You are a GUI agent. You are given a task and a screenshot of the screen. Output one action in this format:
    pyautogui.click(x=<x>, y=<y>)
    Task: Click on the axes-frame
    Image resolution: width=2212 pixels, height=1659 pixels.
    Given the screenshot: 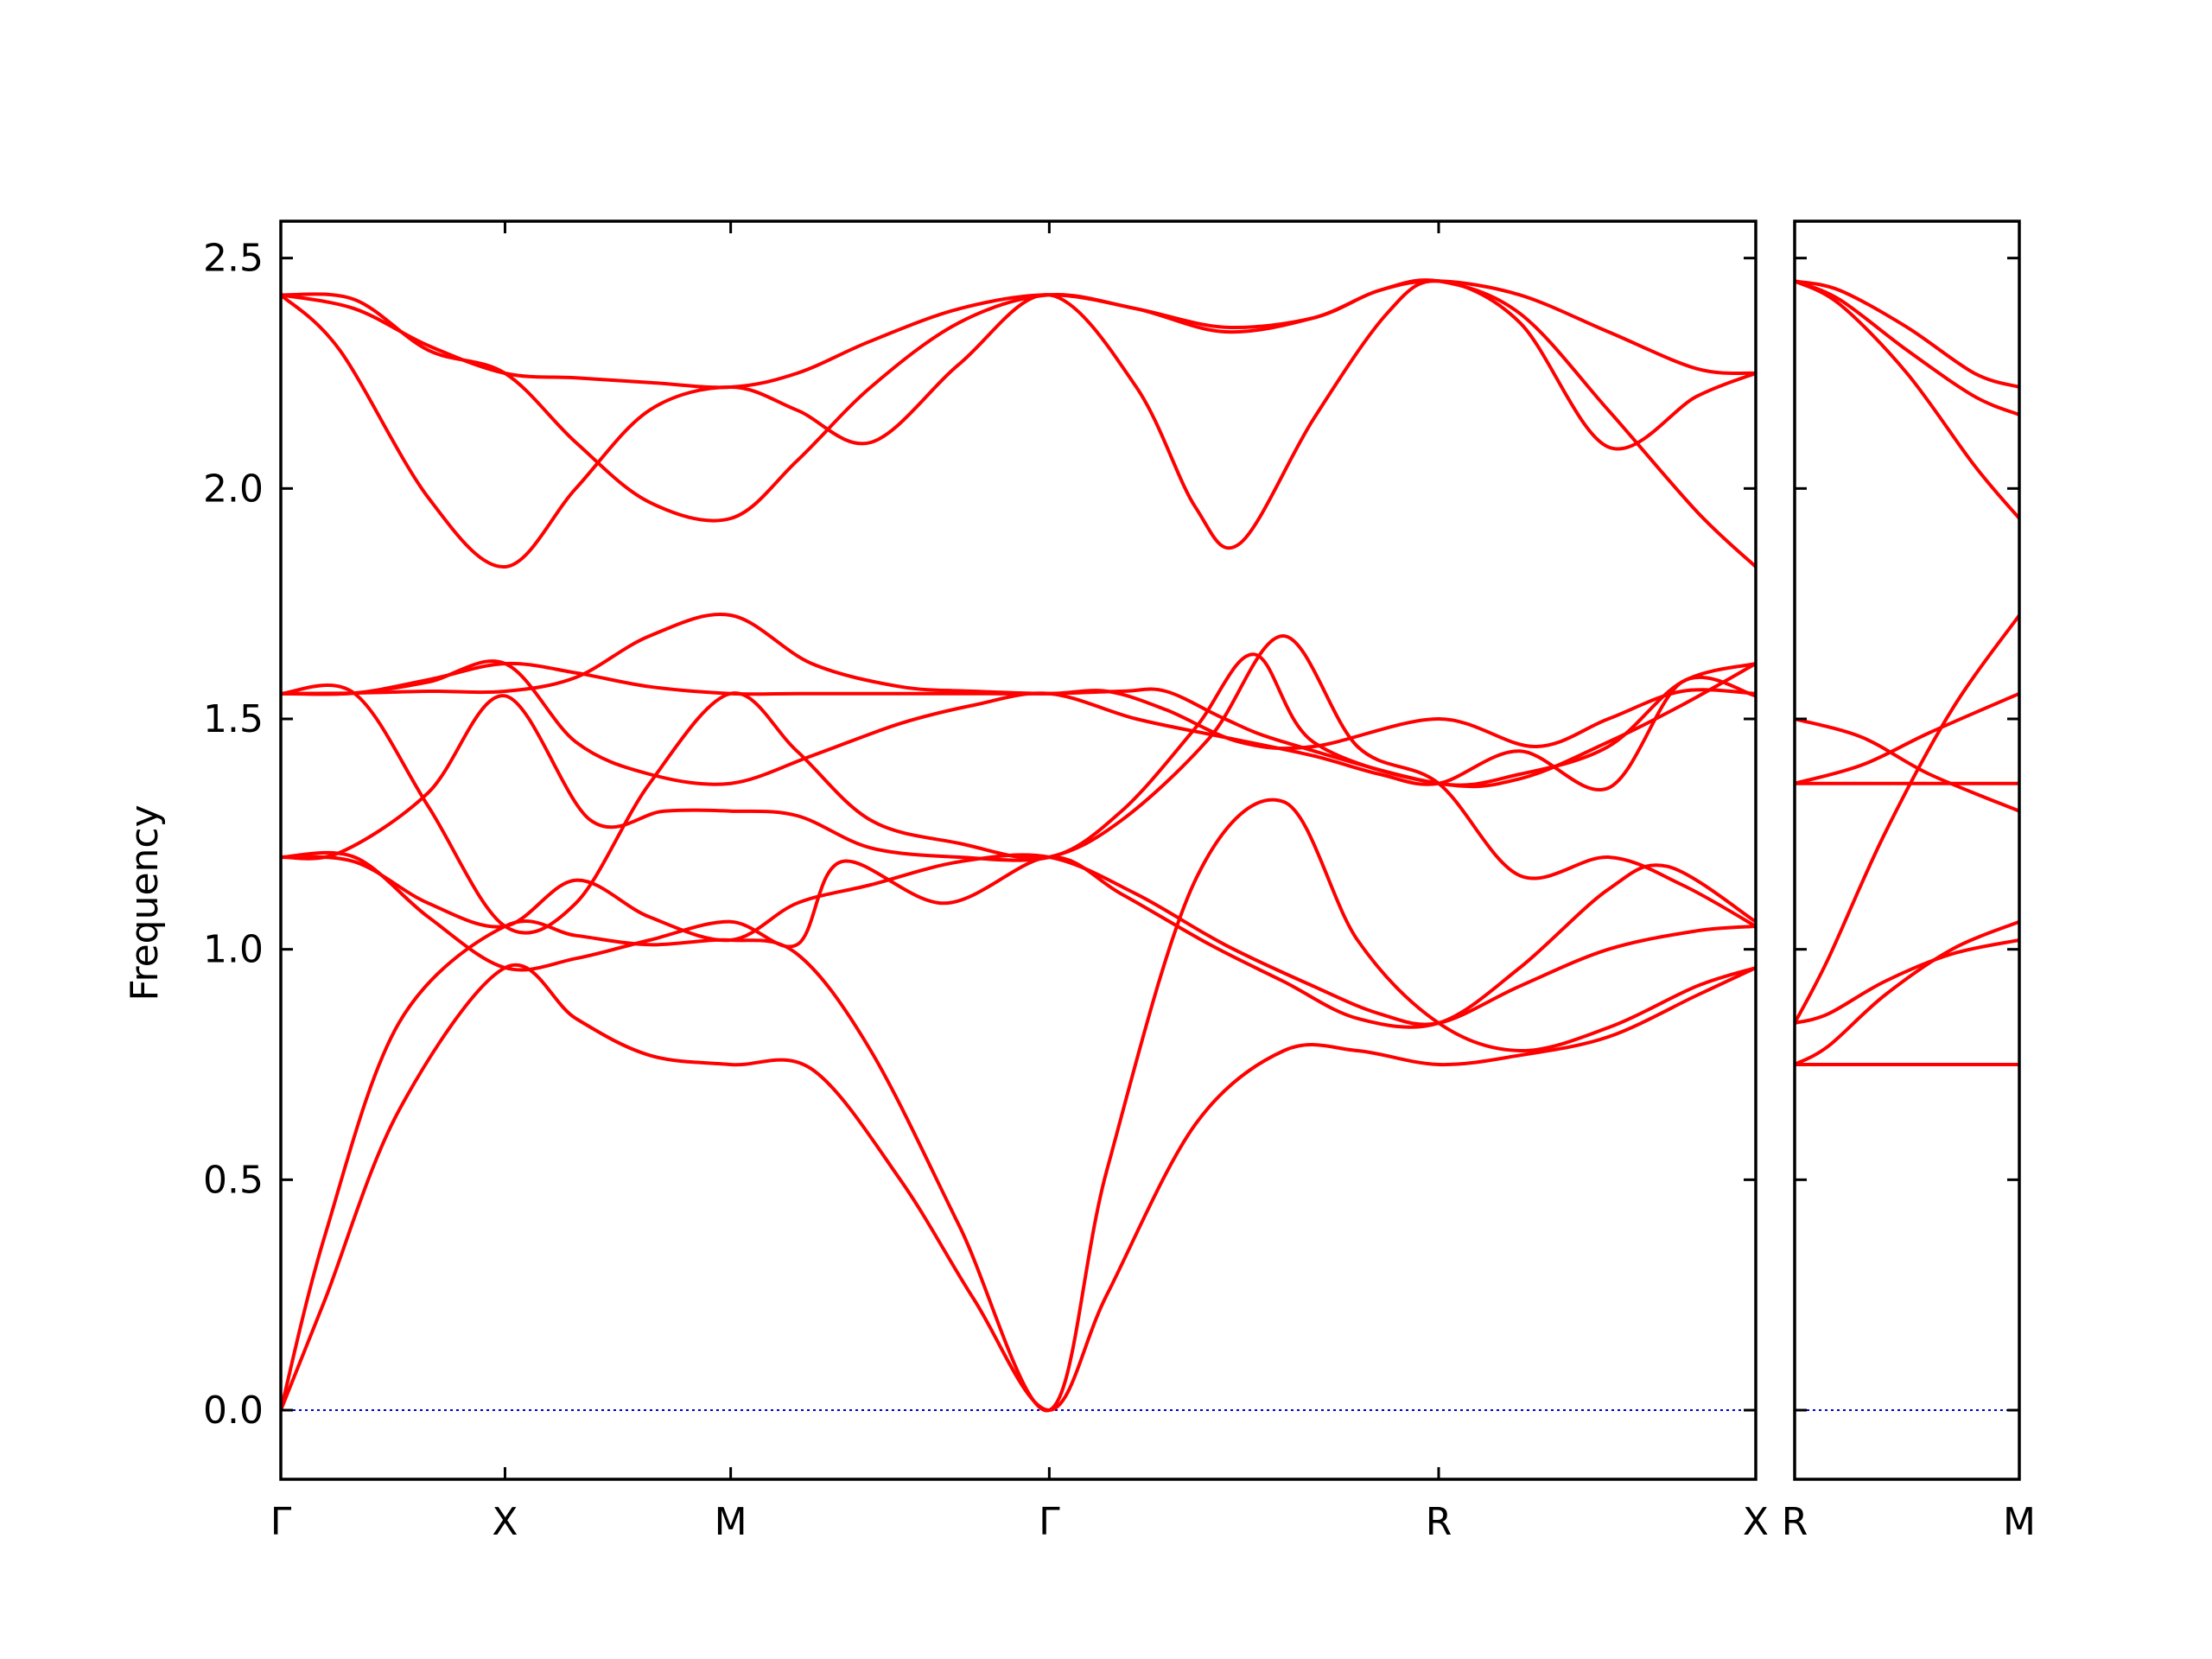 What is the action you would take?
    pyautogui.click(x=1907, y=850)
    